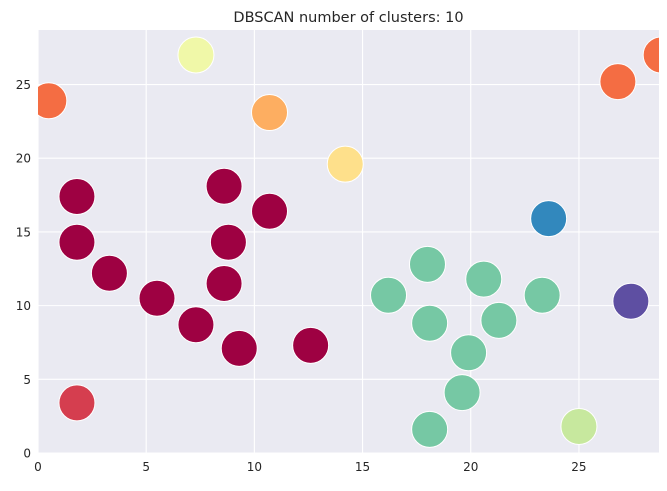  I want to click on x-tick-label: 5, so click(146, 467).